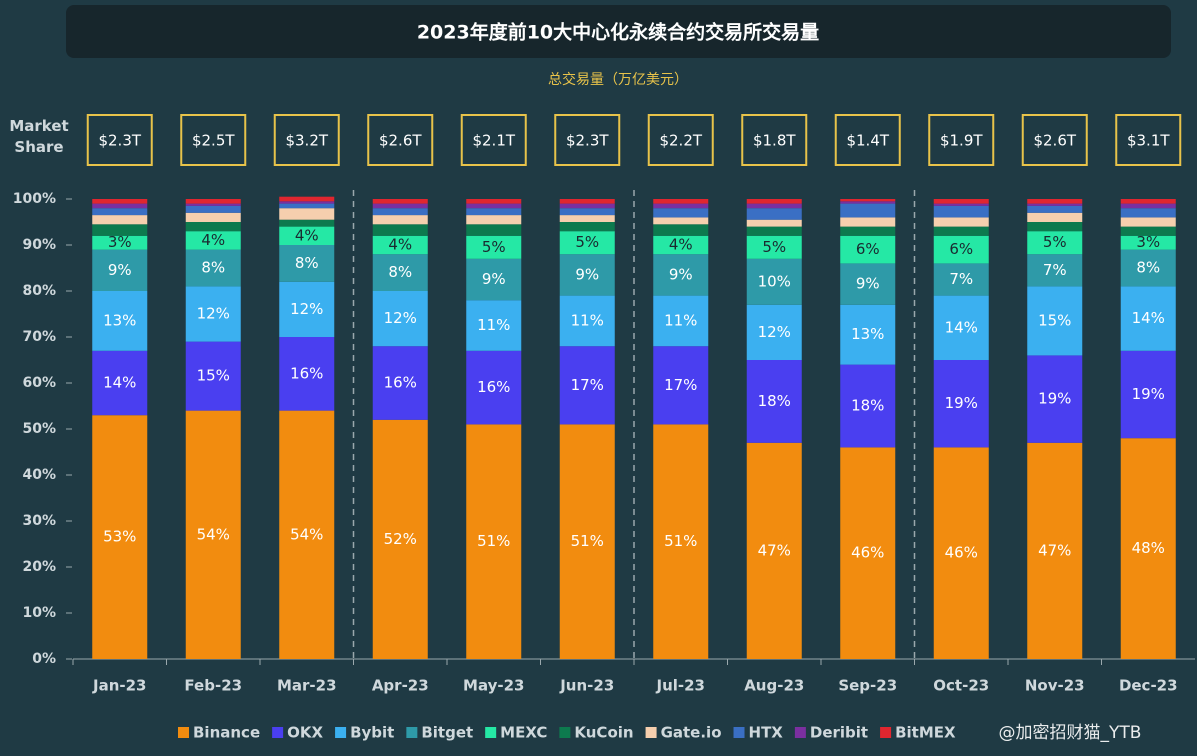 This screenshot has width=1197, height=756. Describe the element at coordinates (119, 686) in the screenshot. I see `x-tick-label: Jan-23` at that location.